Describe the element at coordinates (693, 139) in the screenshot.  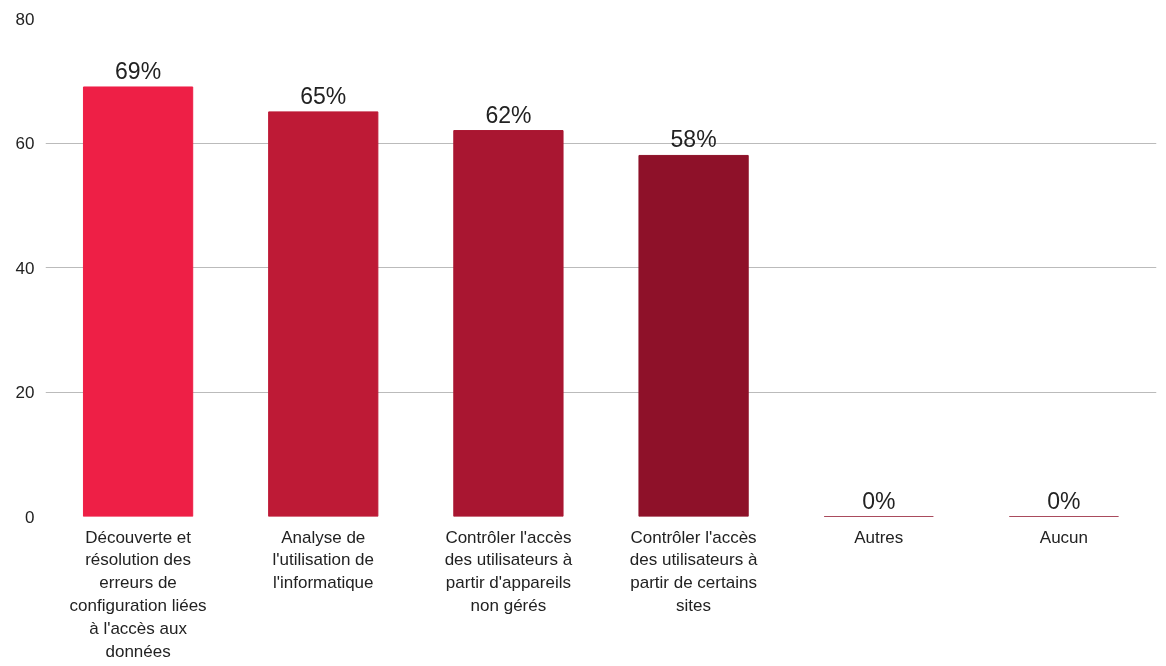
I see `data-label: 58%` at that location.